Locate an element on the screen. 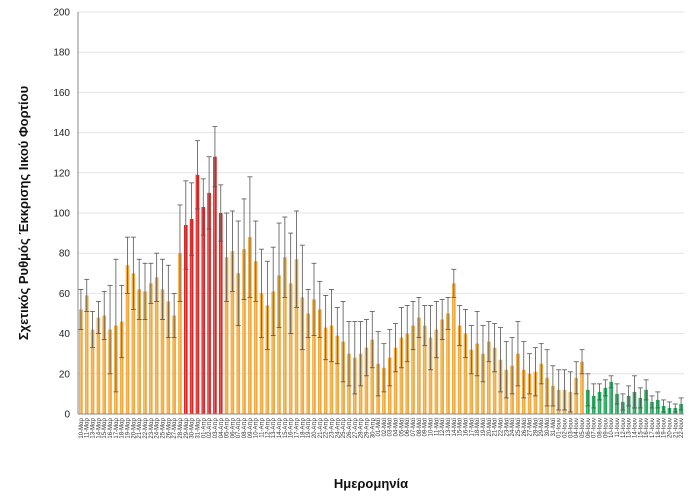  x-tick-label: 14-Μαρ is located at coordinates (99, 427).